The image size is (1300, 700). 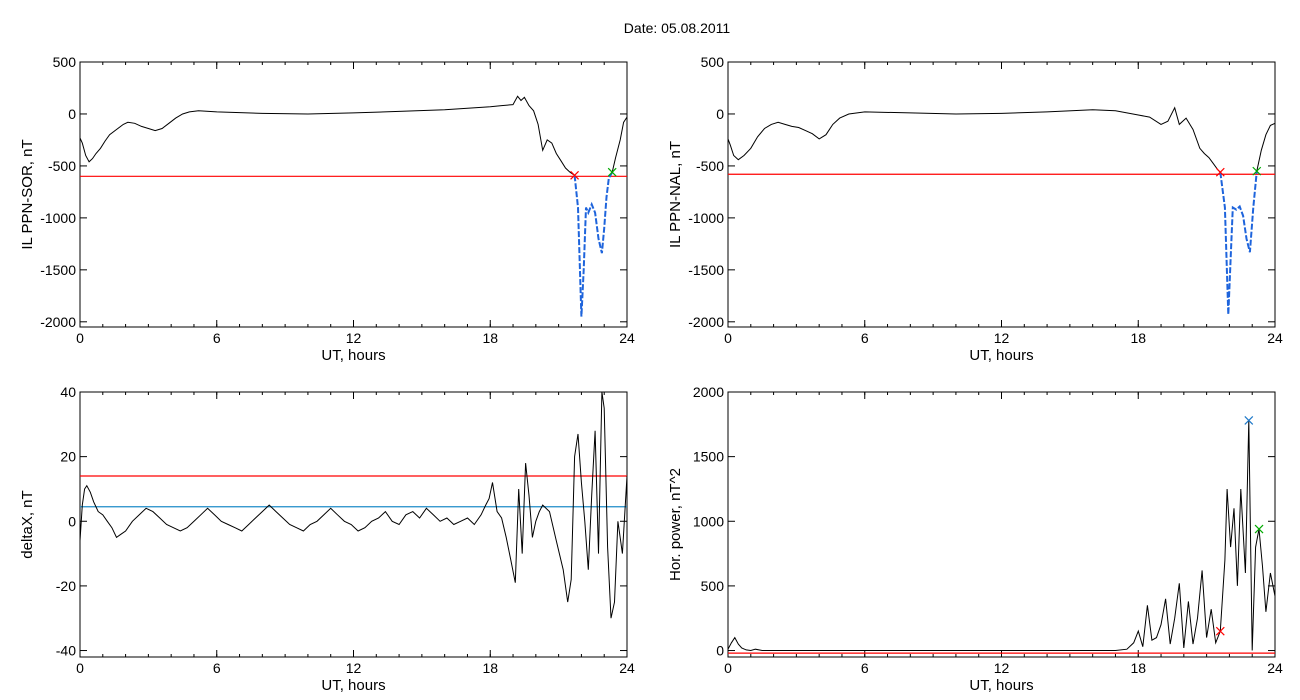 What do you see at coordinates (66, 586) in the screenshot?
I see `y-tick-label: -20` at bounding box center [66, 586].